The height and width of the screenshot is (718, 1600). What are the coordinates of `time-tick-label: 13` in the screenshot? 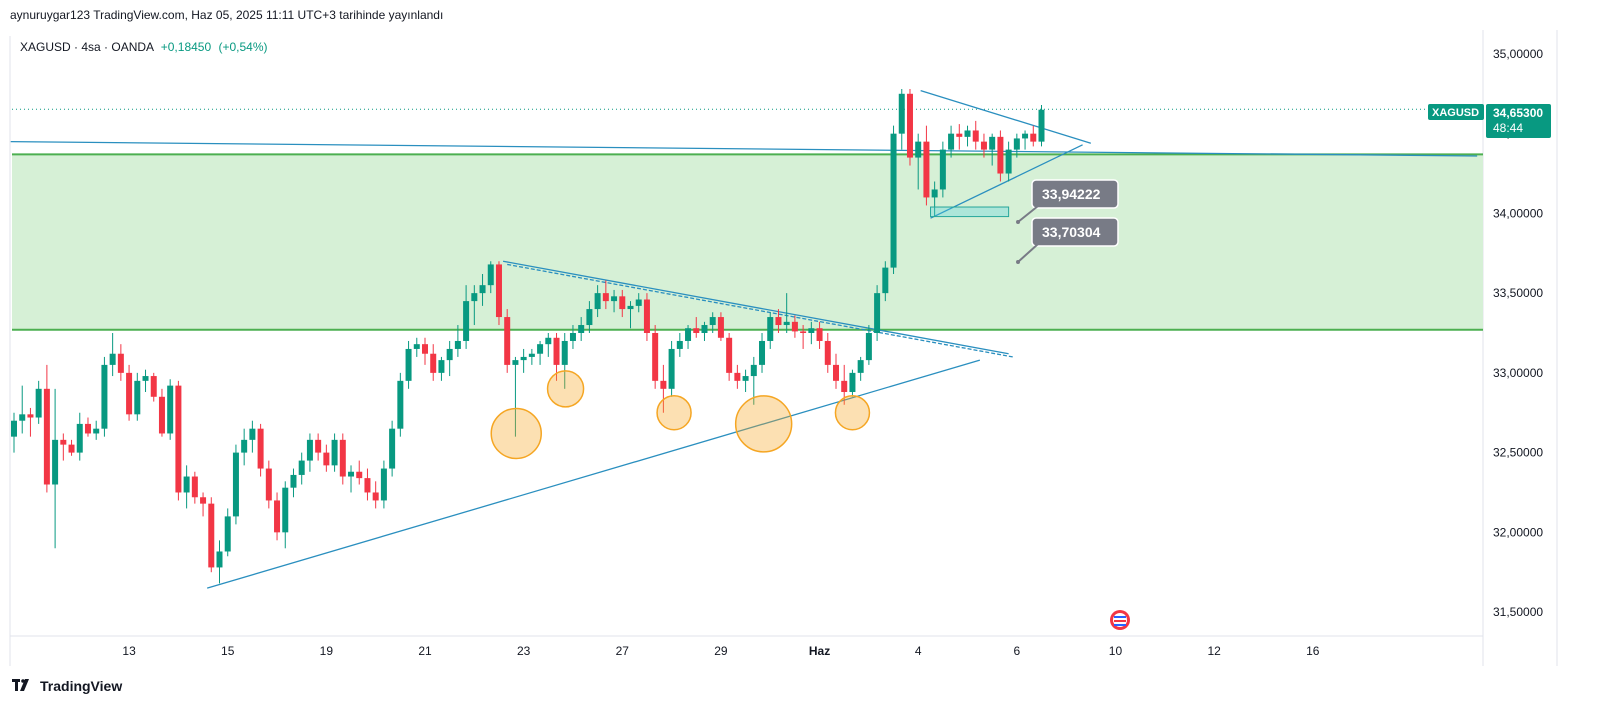 It's located at (129, 651).